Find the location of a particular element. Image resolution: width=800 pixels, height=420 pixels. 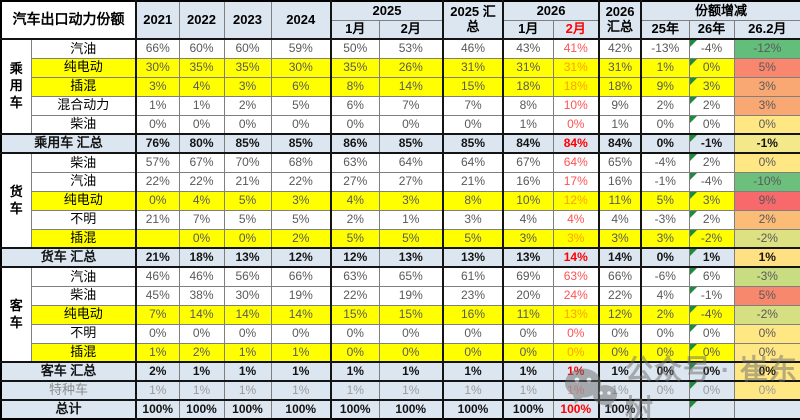

value-cell: 21% is located at coordinates (157, 219).